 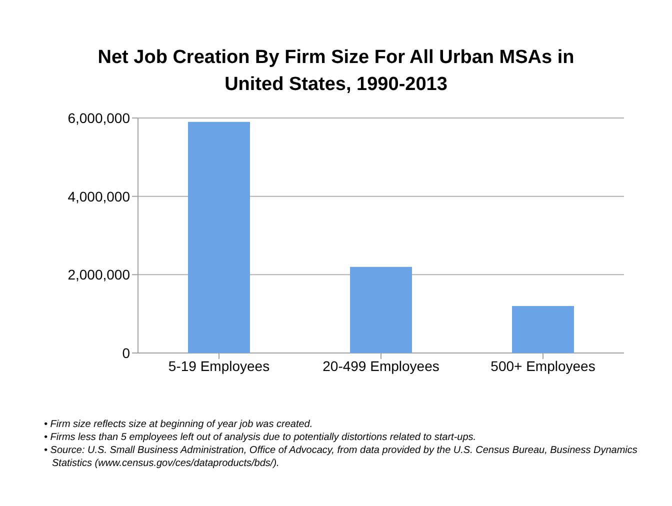 What do you see at coordinates (543, 366) in the screenshot?
I see `x-tick-label: 500+ Employees` at bounding box center [543, 366].